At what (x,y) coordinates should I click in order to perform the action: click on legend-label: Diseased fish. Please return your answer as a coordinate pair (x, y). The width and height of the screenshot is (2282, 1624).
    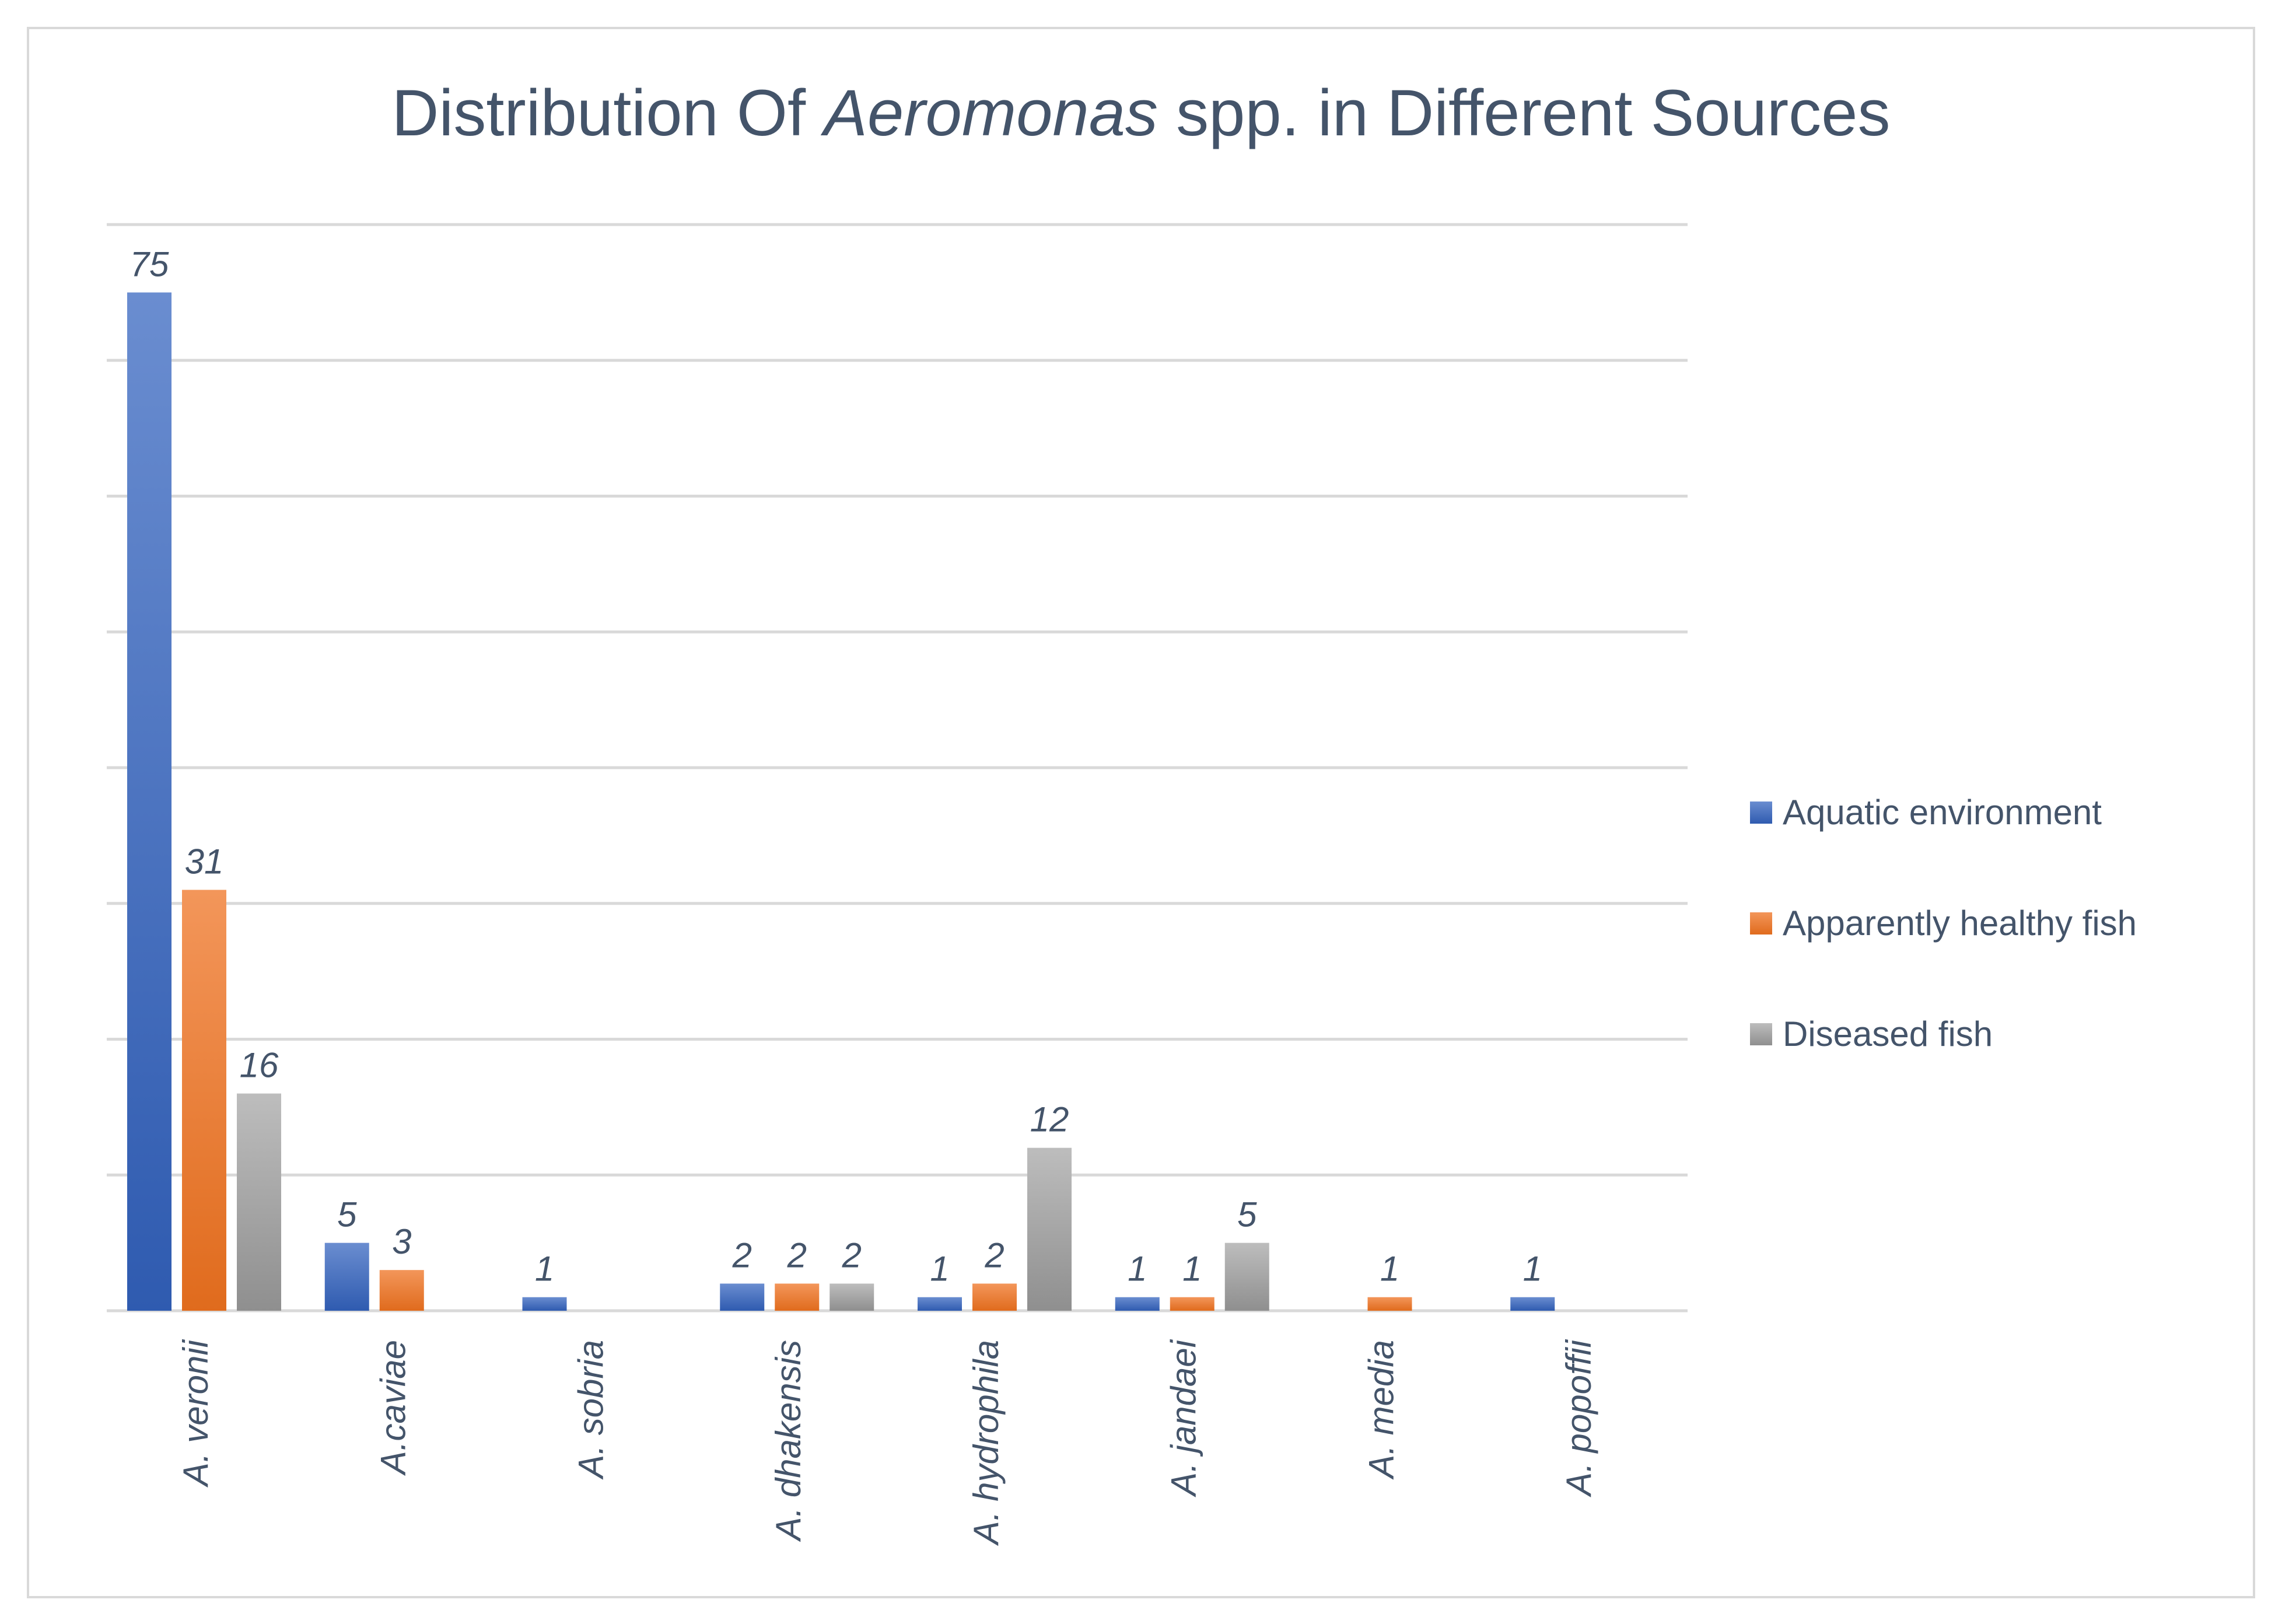
    Looking at the image, I should click on (1888, 1034).